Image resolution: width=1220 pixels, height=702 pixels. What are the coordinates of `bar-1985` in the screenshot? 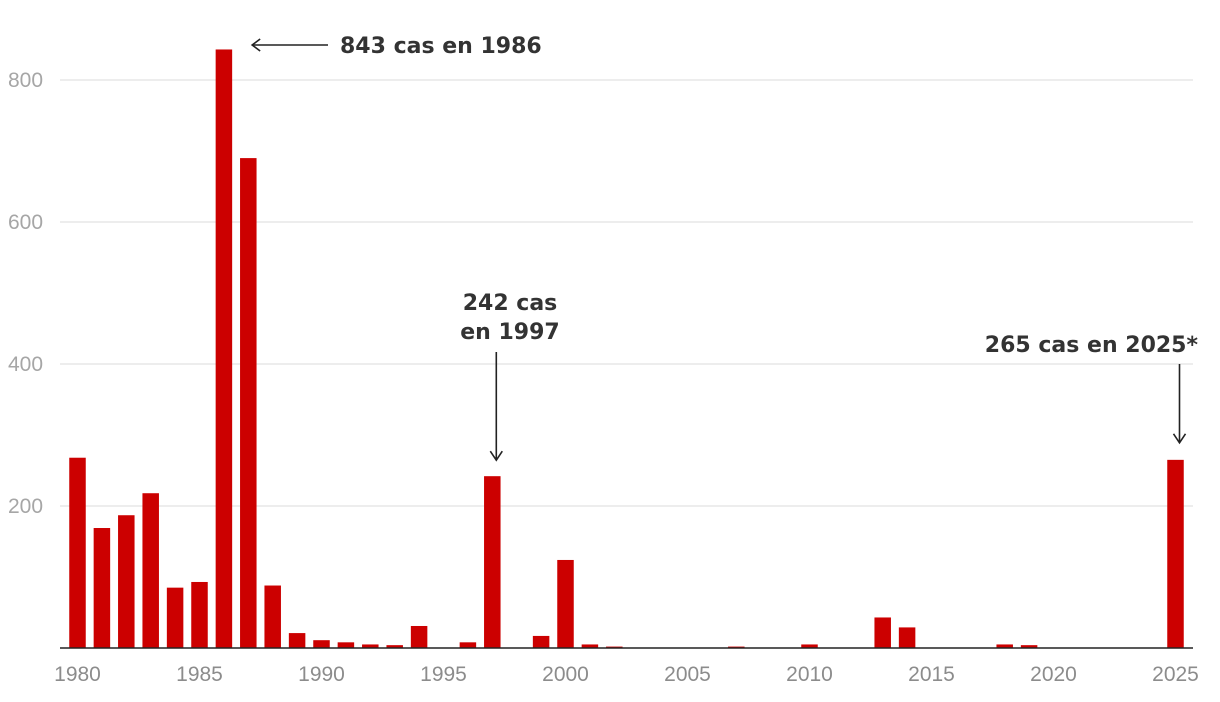 It's located at (199, 614).